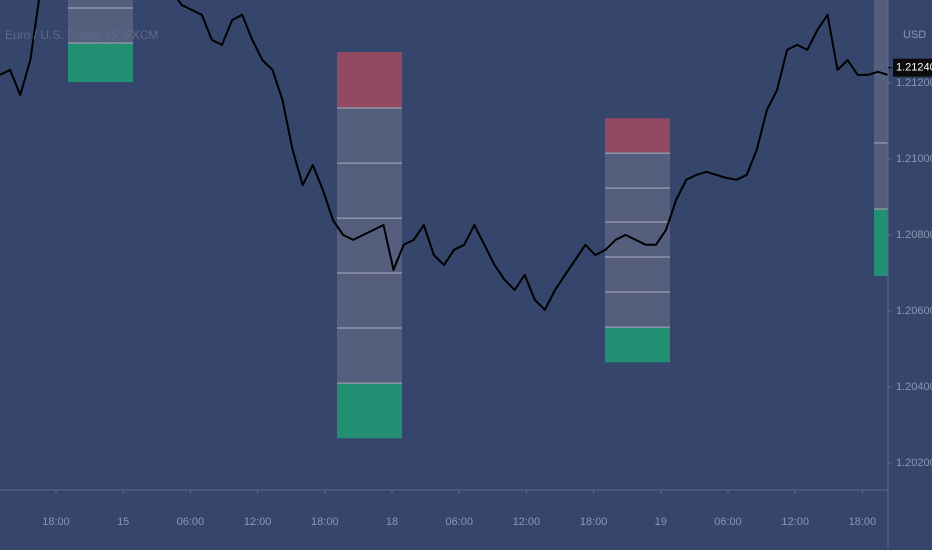 The image size is (932, 550). I want to click on symbol-legend: Euro / U.S. Dollar, 15, FXCM, so click(81, 35).